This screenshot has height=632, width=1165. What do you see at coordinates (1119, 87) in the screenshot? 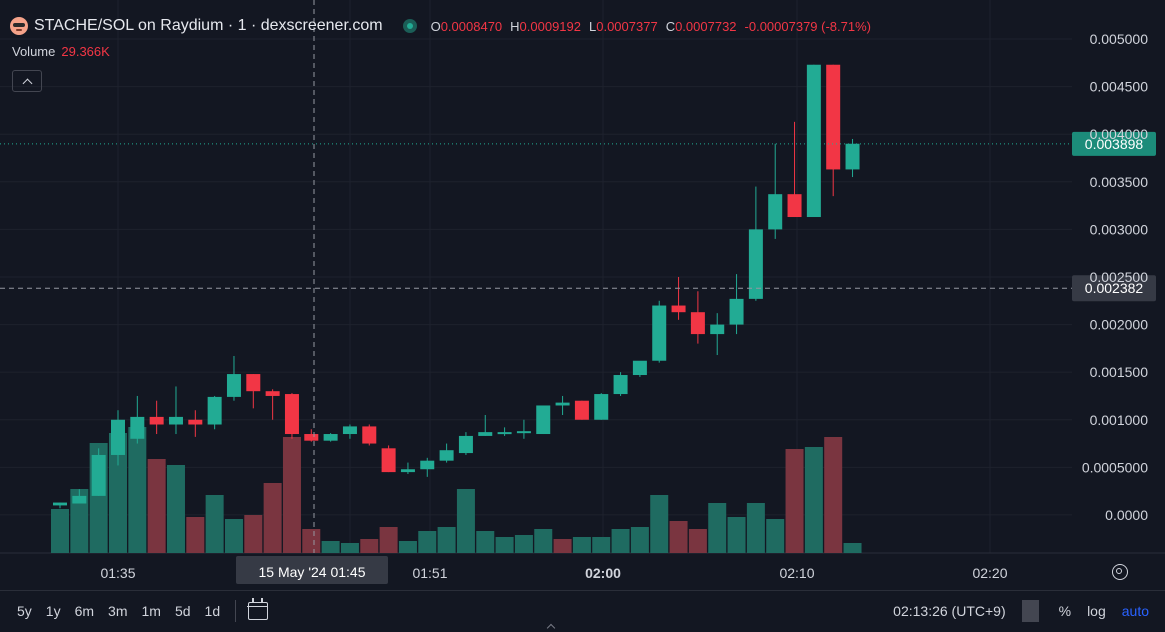
I see `price-tick-label: 0.004500` at bounding box center [1119, 87].